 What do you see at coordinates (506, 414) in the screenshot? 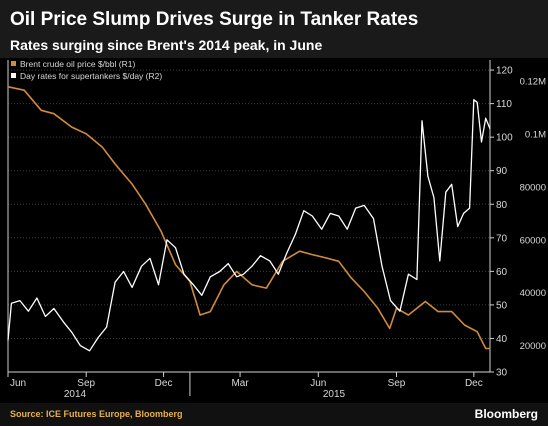
I see `bloomberg-logo: Bloomberg` at bounding box center [506, 414].